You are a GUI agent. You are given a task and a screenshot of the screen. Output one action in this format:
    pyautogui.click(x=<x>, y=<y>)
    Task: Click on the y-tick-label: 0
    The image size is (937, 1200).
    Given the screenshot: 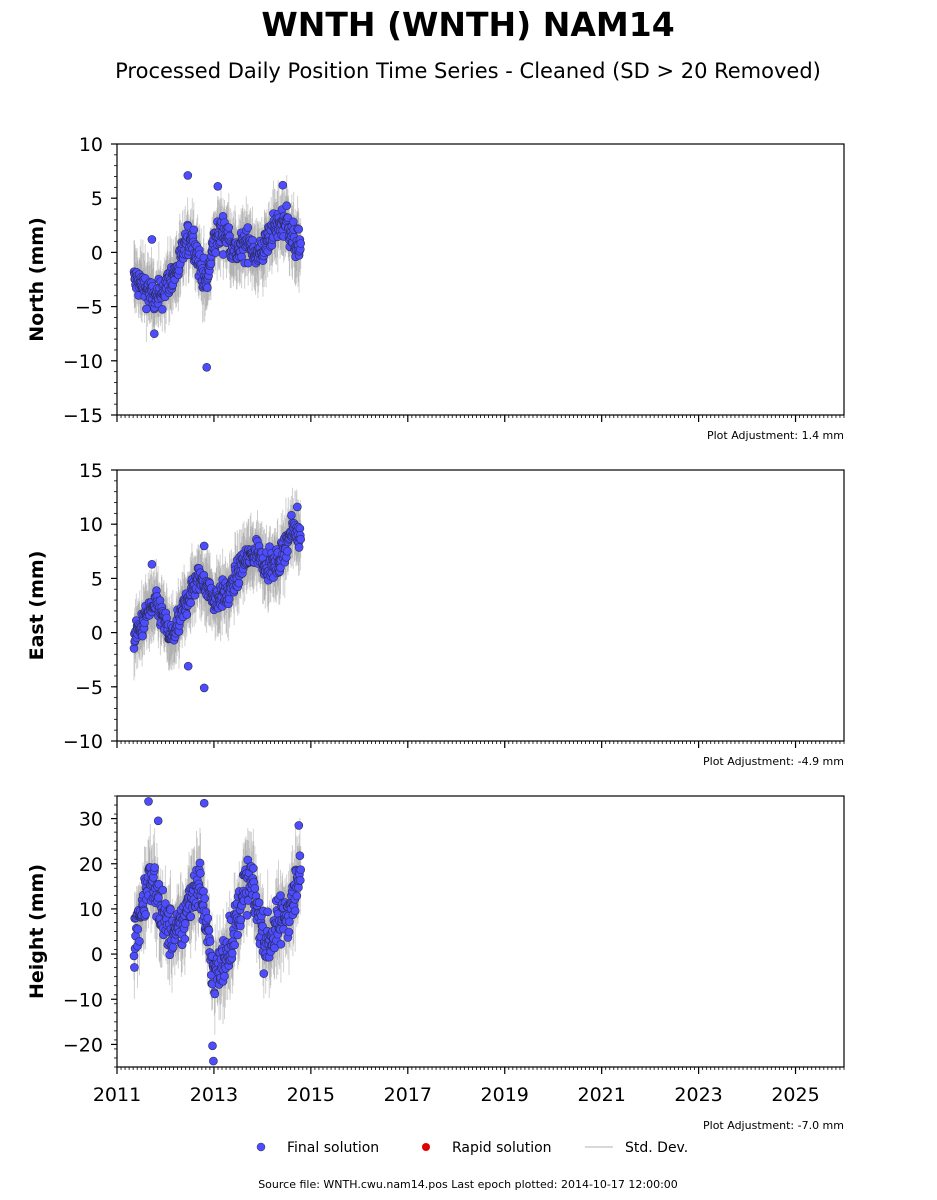 What is the action you would take?
    pyautogui.click(x=97, y=634)
    